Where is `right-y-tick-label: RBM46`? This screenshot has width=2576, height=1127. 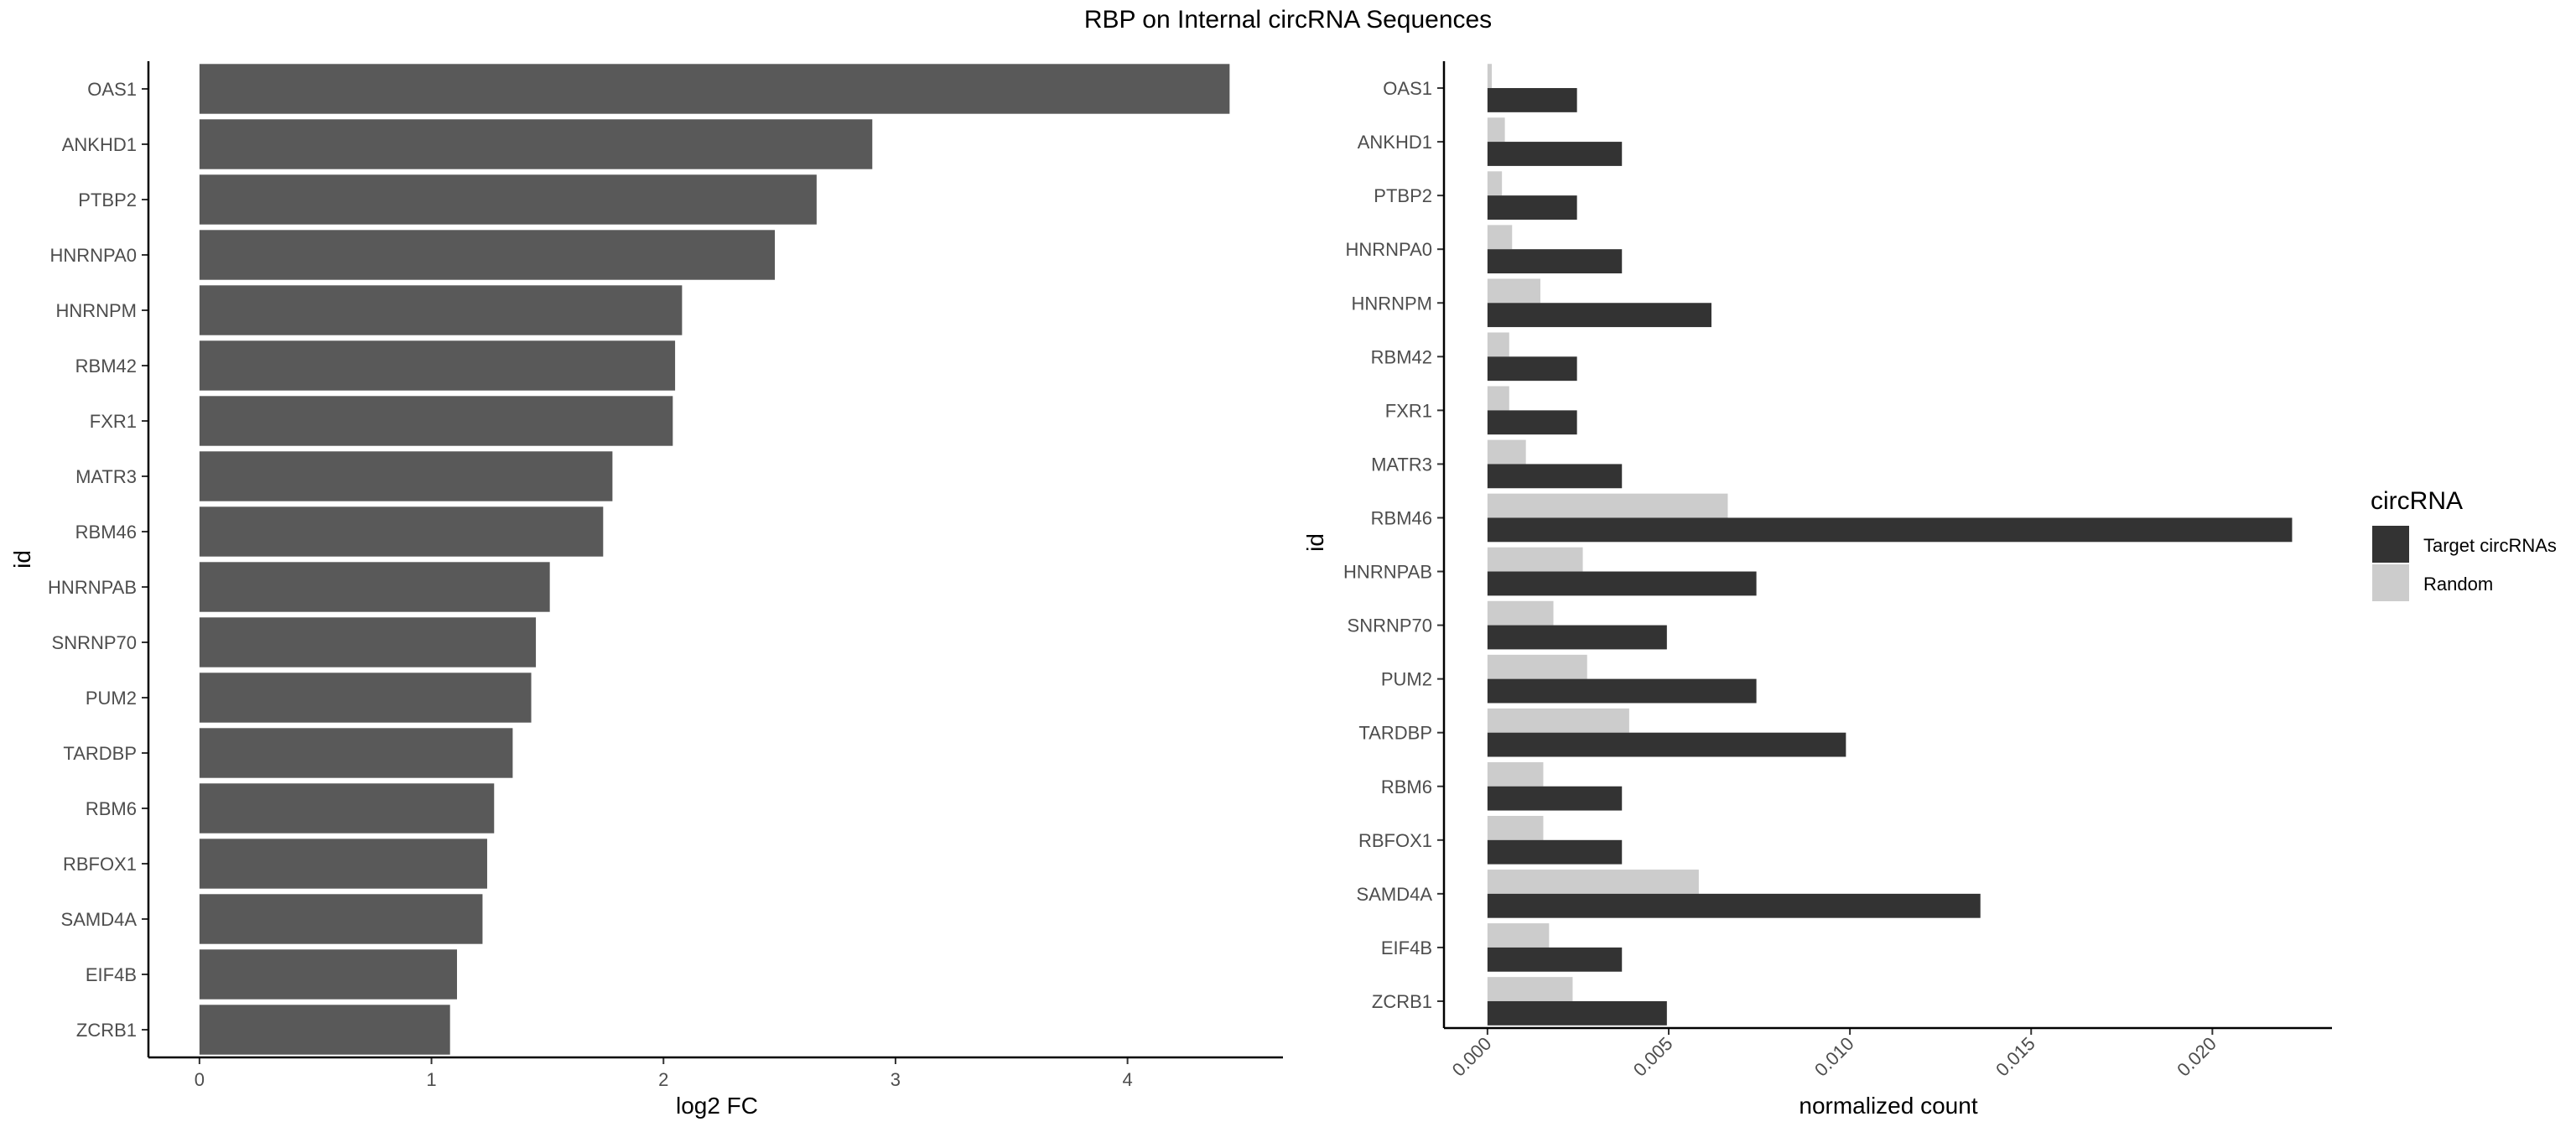 right-y-tick-label: RBM46 is located at coordinates (1401, 517).